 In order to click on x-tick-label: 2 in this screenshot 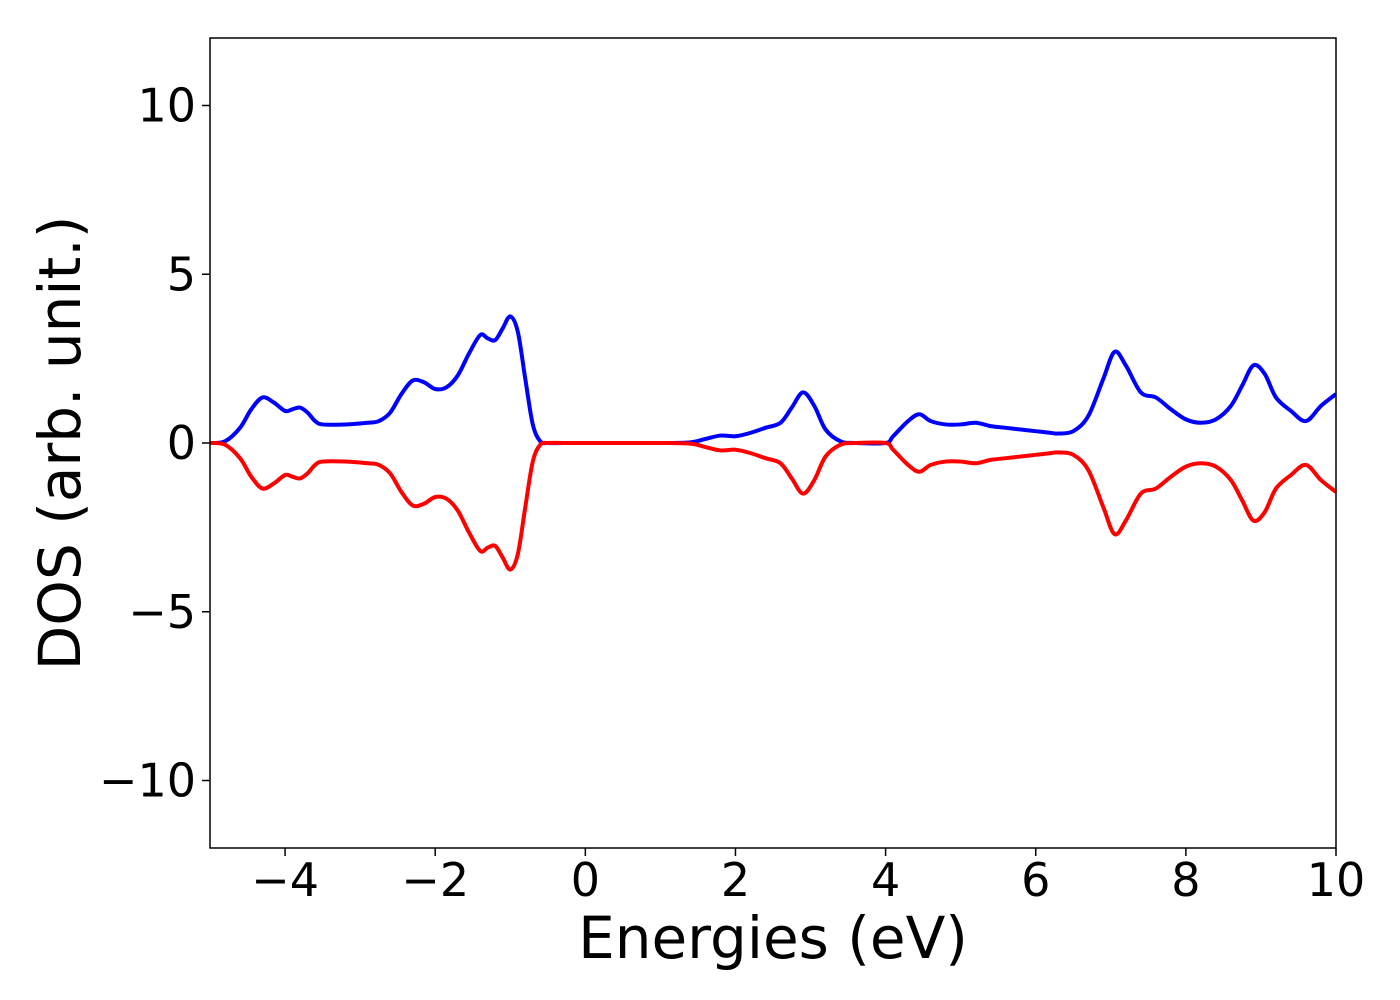, I will do `click(735, 880)`.